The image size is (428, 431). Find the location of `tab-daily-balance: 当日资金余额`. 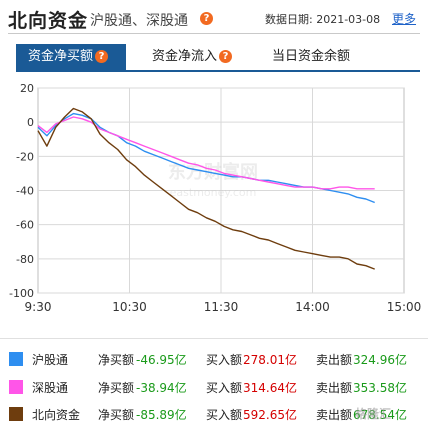

tab-daily-balance: 当日资金余额 is located at coordinates (322, 57).